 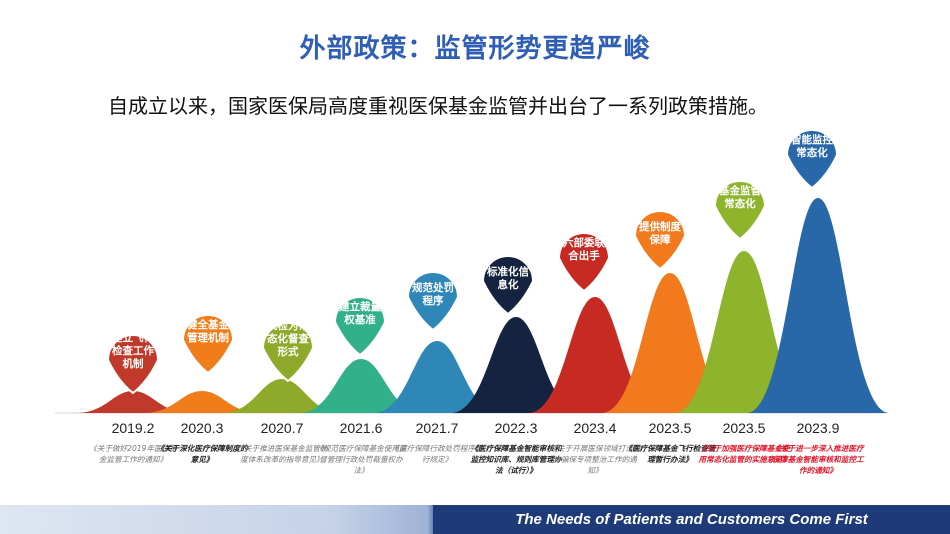 What do you see at coordinates (282, 428) in the screenshot?
I see `timeline-date: 2020.7` at bounding box center [282, 428].